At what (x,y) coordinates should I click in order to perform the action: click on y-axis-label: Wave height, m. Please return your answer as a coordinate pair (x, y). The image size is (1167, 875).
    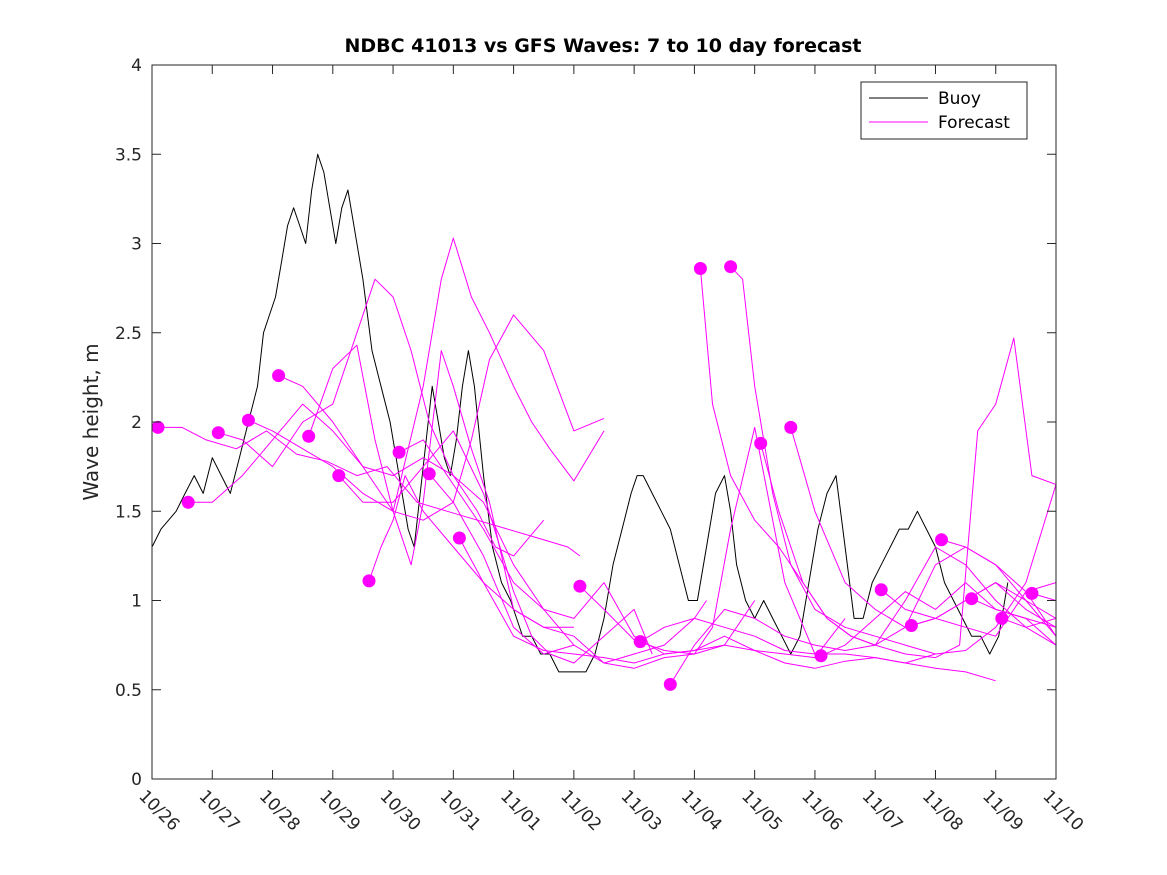
    Looking at the image, I should click on (91, 421).